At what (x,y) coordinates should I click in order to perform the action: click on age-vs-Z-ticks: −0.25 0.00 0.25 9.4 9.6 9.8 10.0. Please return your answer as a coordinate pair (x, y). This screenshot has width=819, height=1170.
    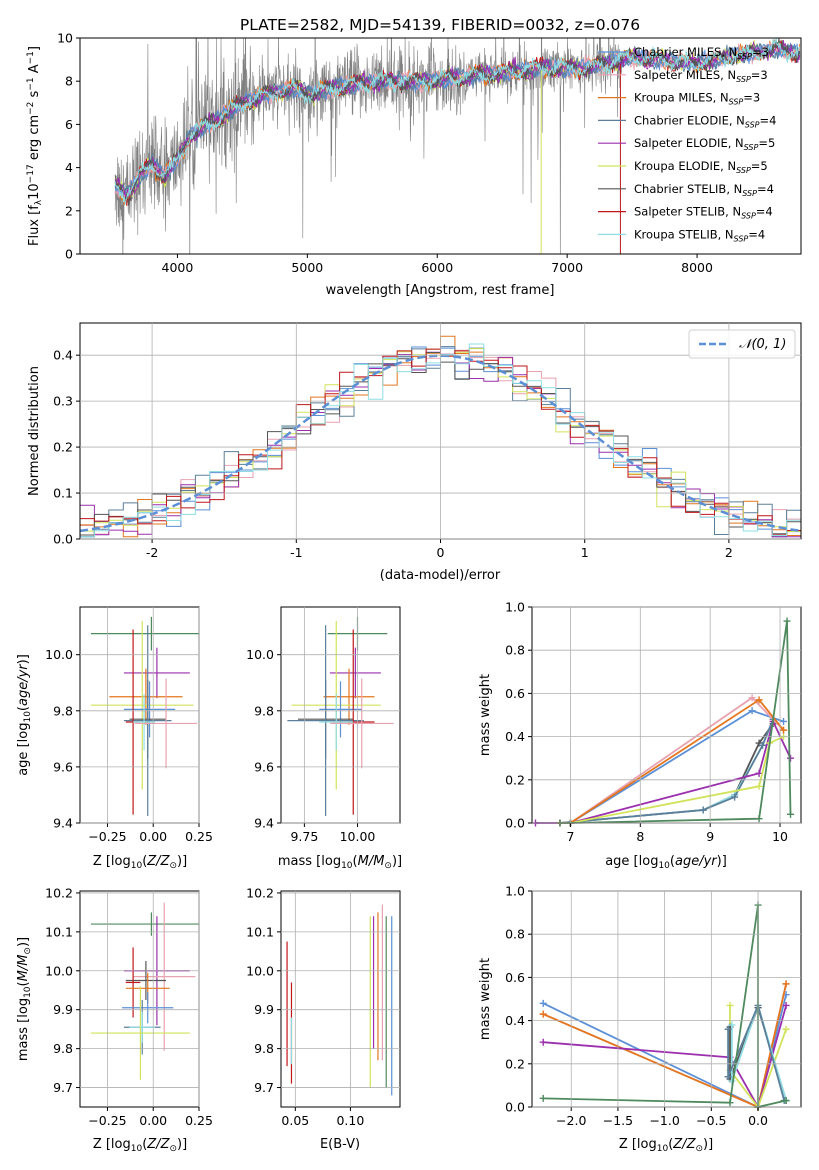
    Looking at the image, I should click on (129, 725).